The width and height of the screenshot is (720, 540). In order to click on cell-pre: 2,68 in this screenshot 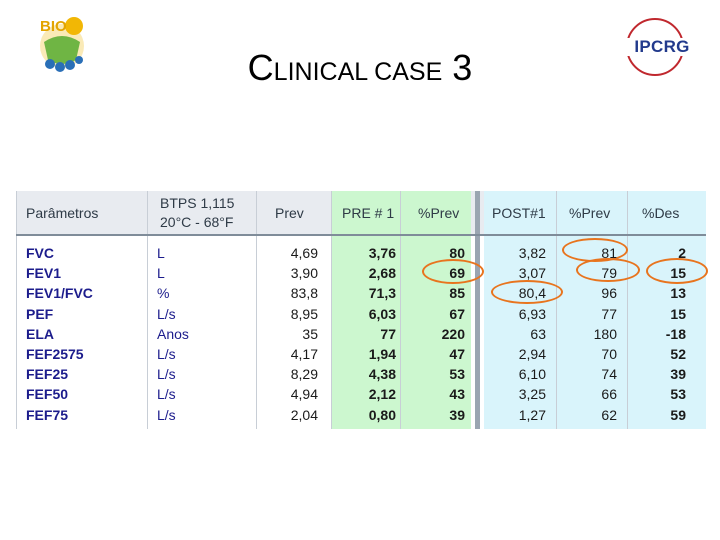, I will do `click(382, 273)`.